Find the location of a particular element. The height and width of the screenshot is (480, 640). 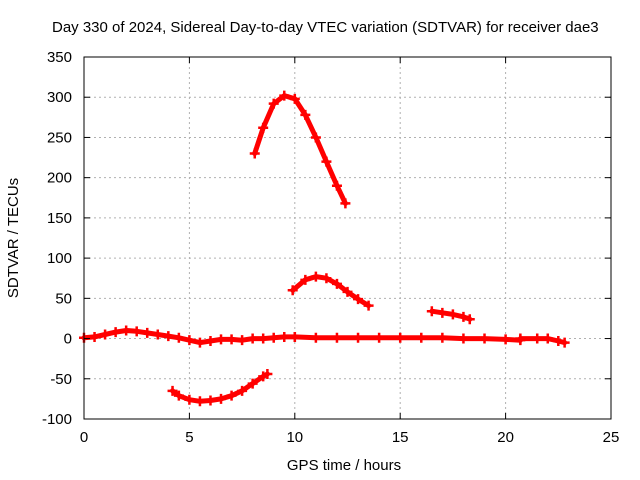

series-arc-large-peak is located at coordinates (300, 149).